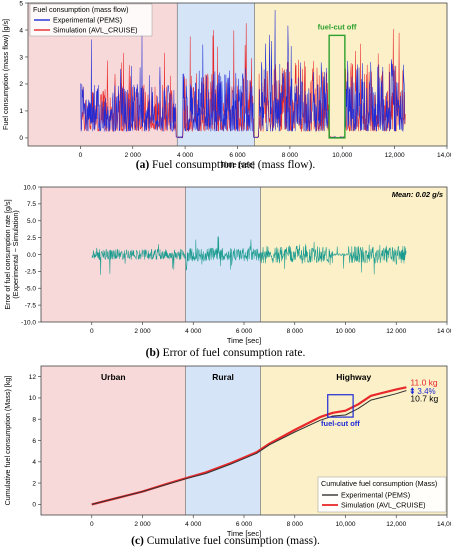  I want to click on series-experimental, so click(249, 447).